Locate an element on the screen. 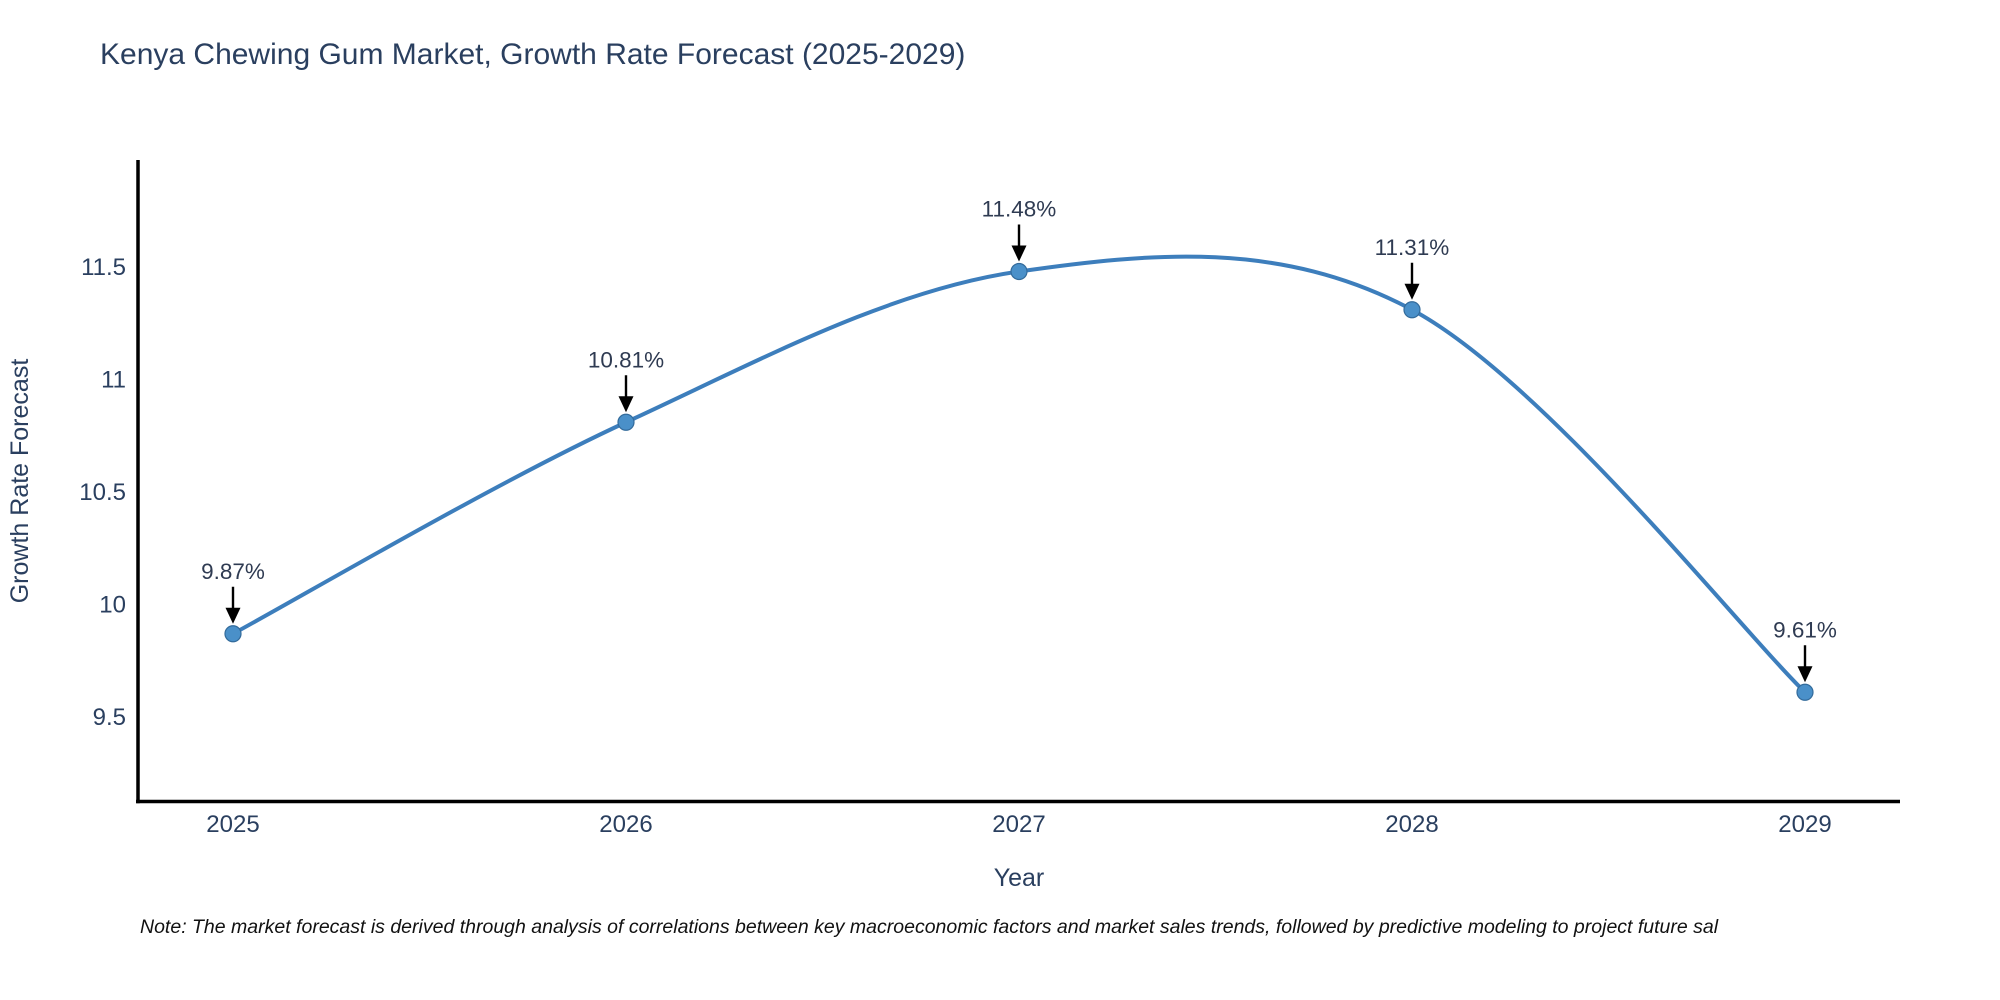  data-point-label: 9.61% is located at coordinates (1805, 629).